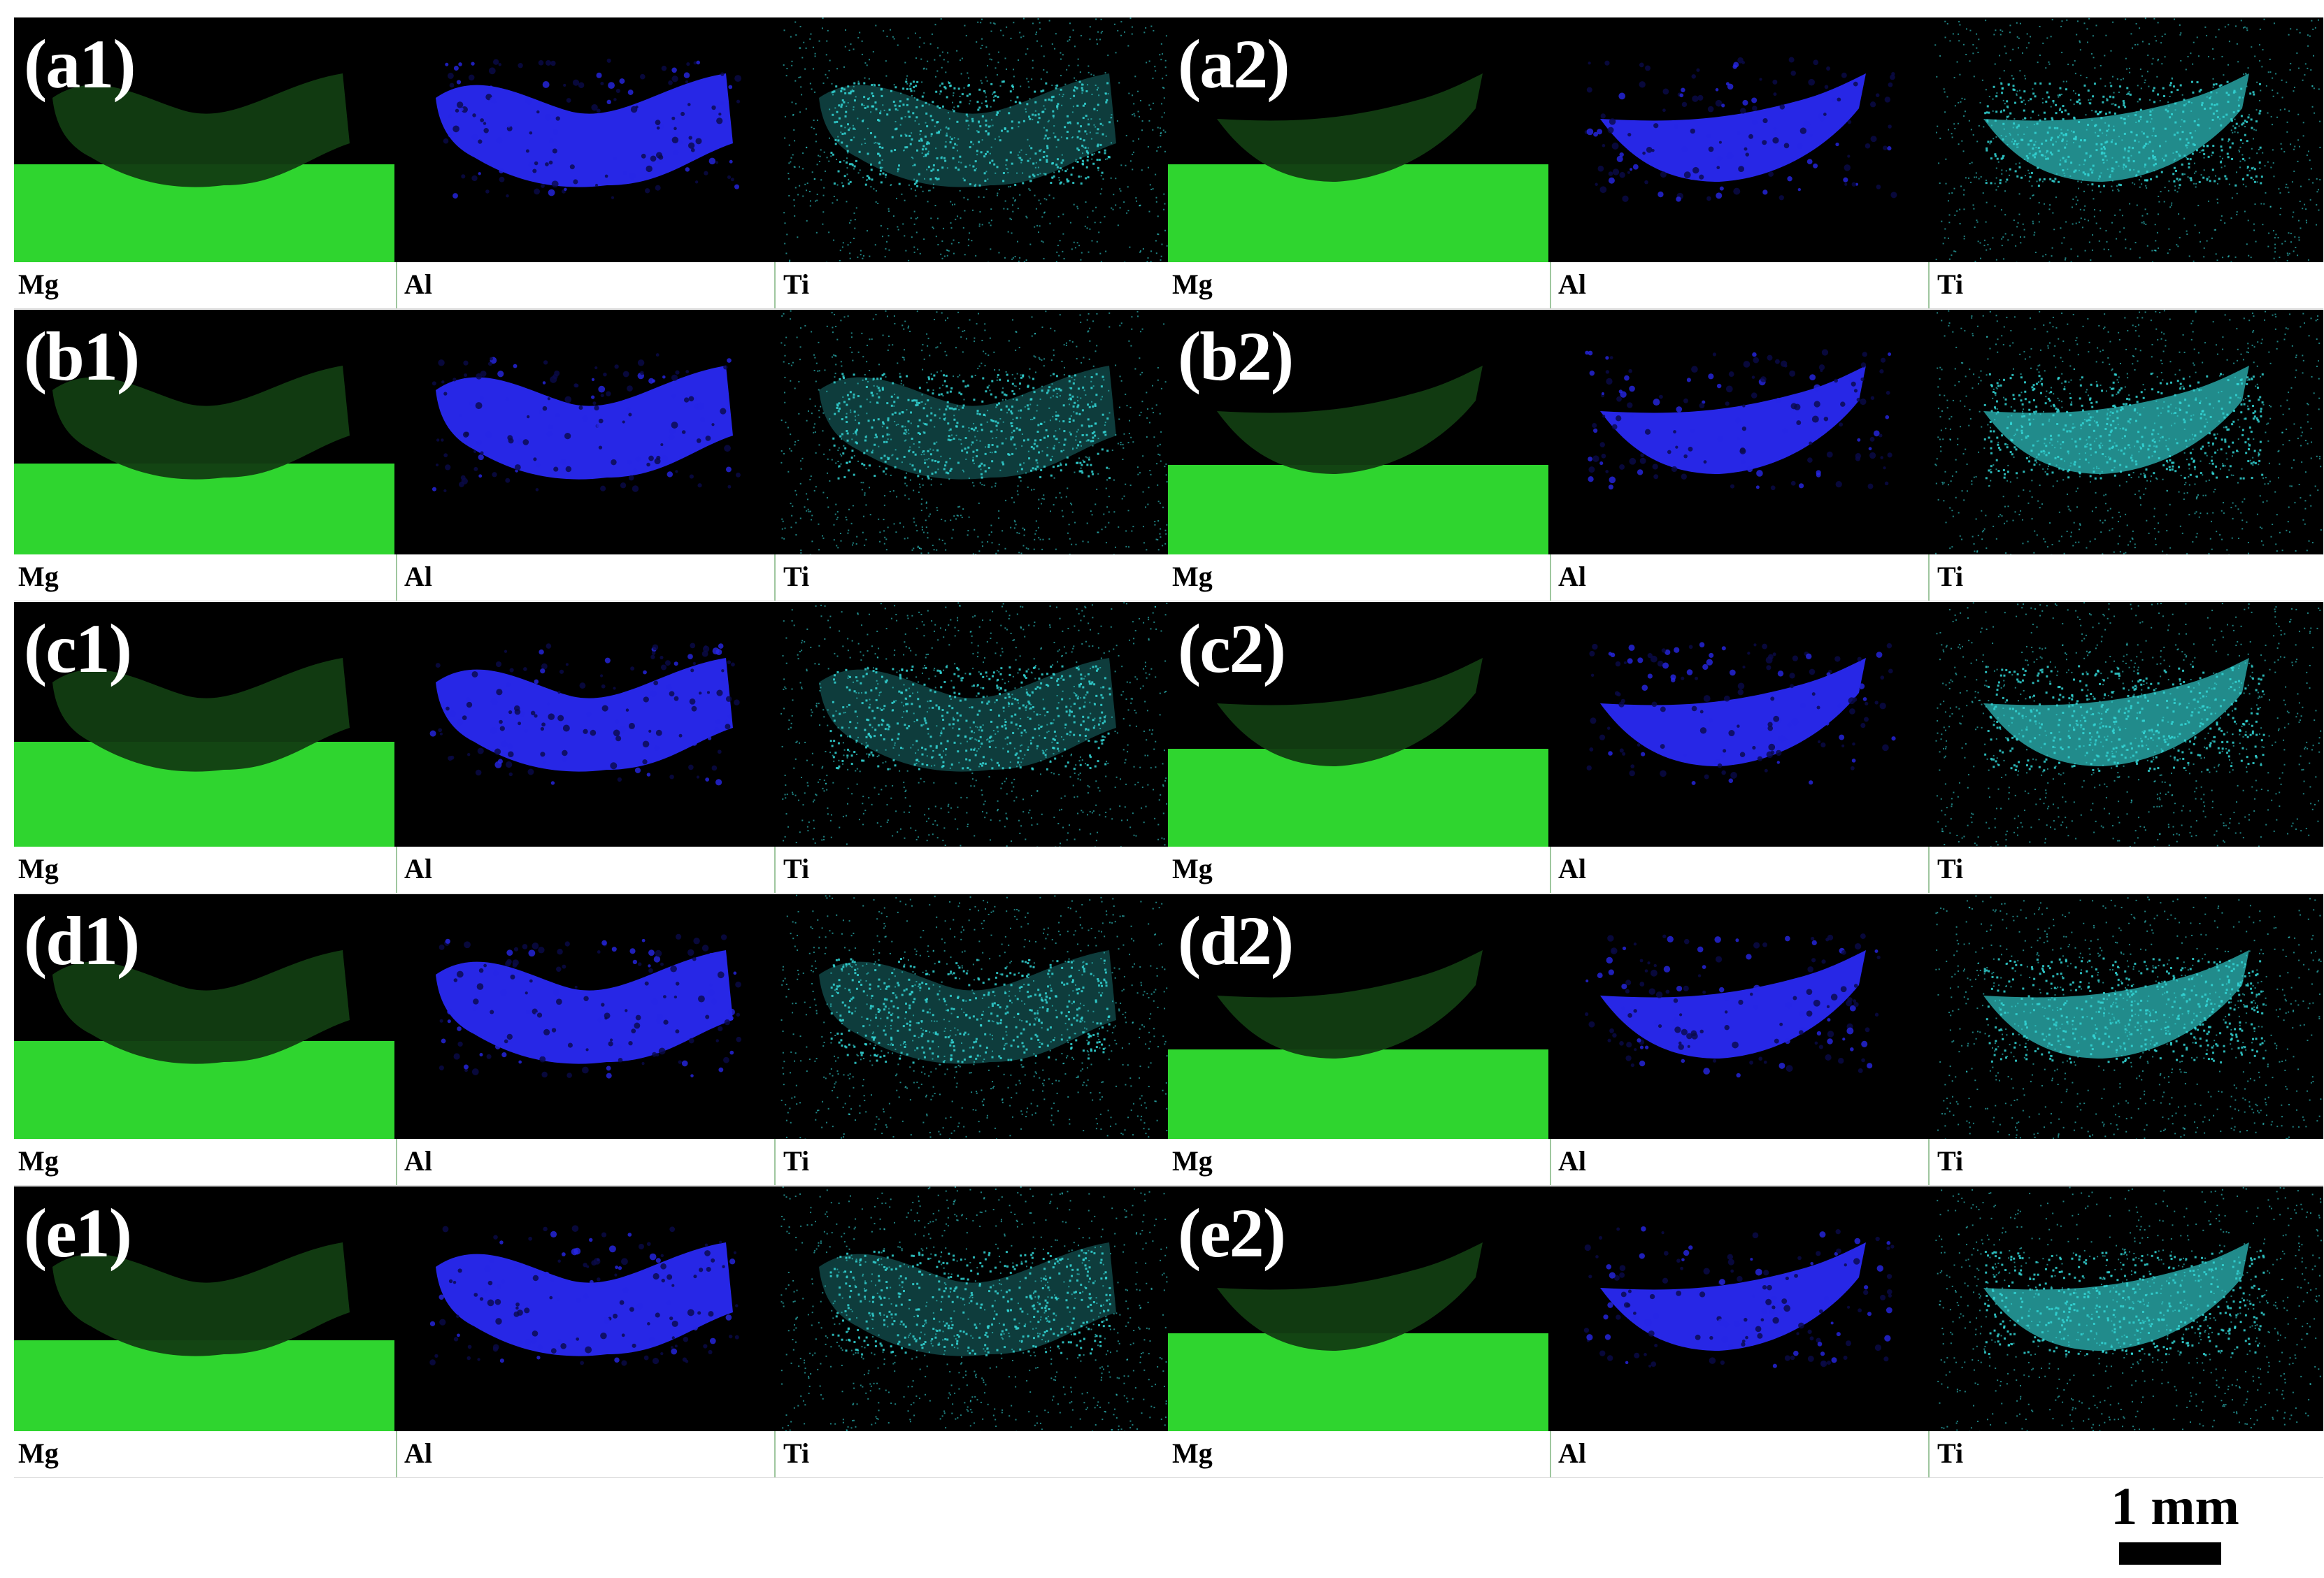 This screenshot has height=1578, width=2324. I want to click on panel-label: (b1), so click(82, 356).